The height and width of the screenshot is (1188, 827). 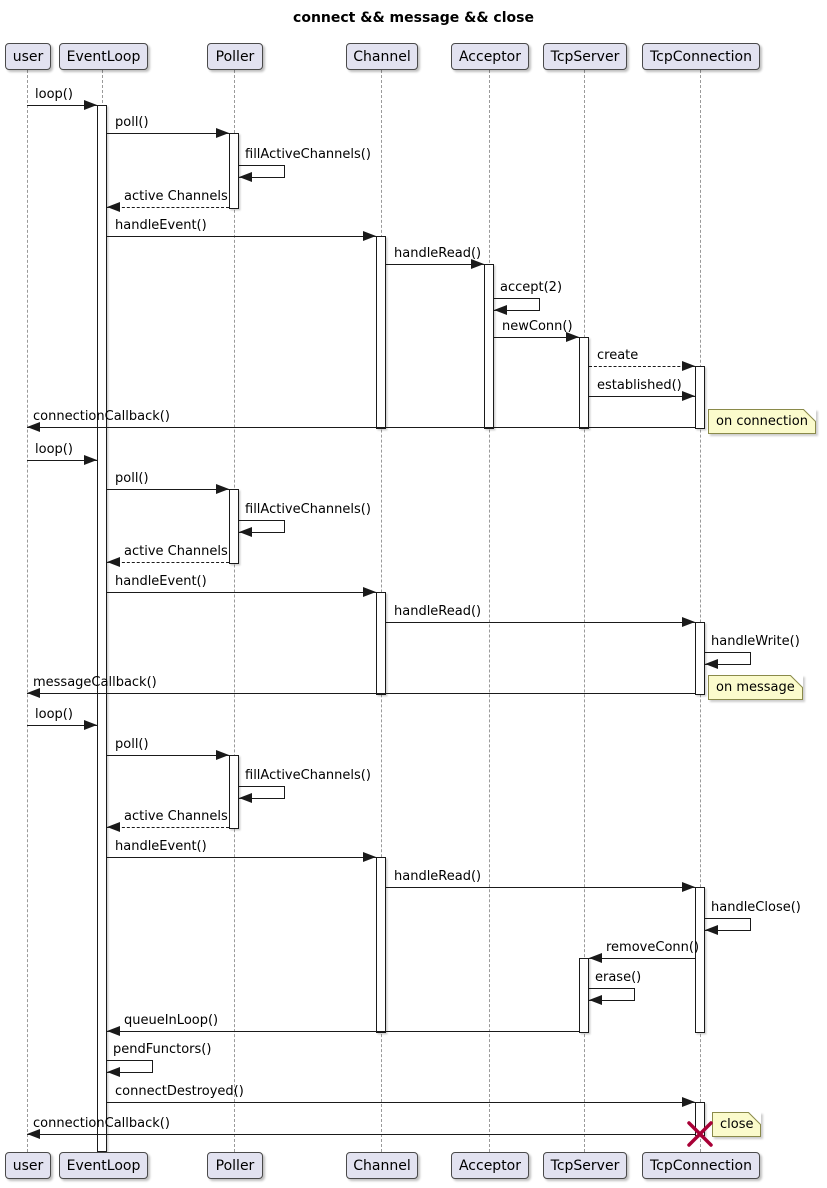 I want to click on message-active-channels-3: active Channels, so click(x=168, y=821).